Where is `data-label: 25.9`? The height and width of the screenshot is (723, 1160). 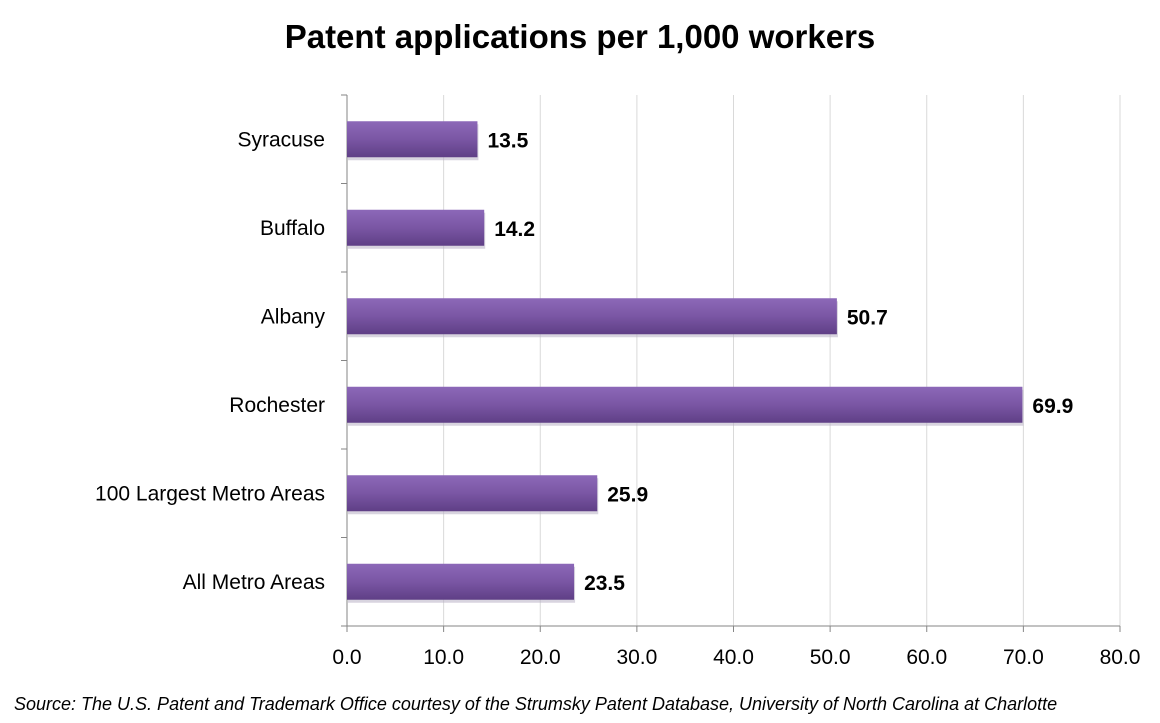
data-label: 25.9 is located at coordinates (627, 494).